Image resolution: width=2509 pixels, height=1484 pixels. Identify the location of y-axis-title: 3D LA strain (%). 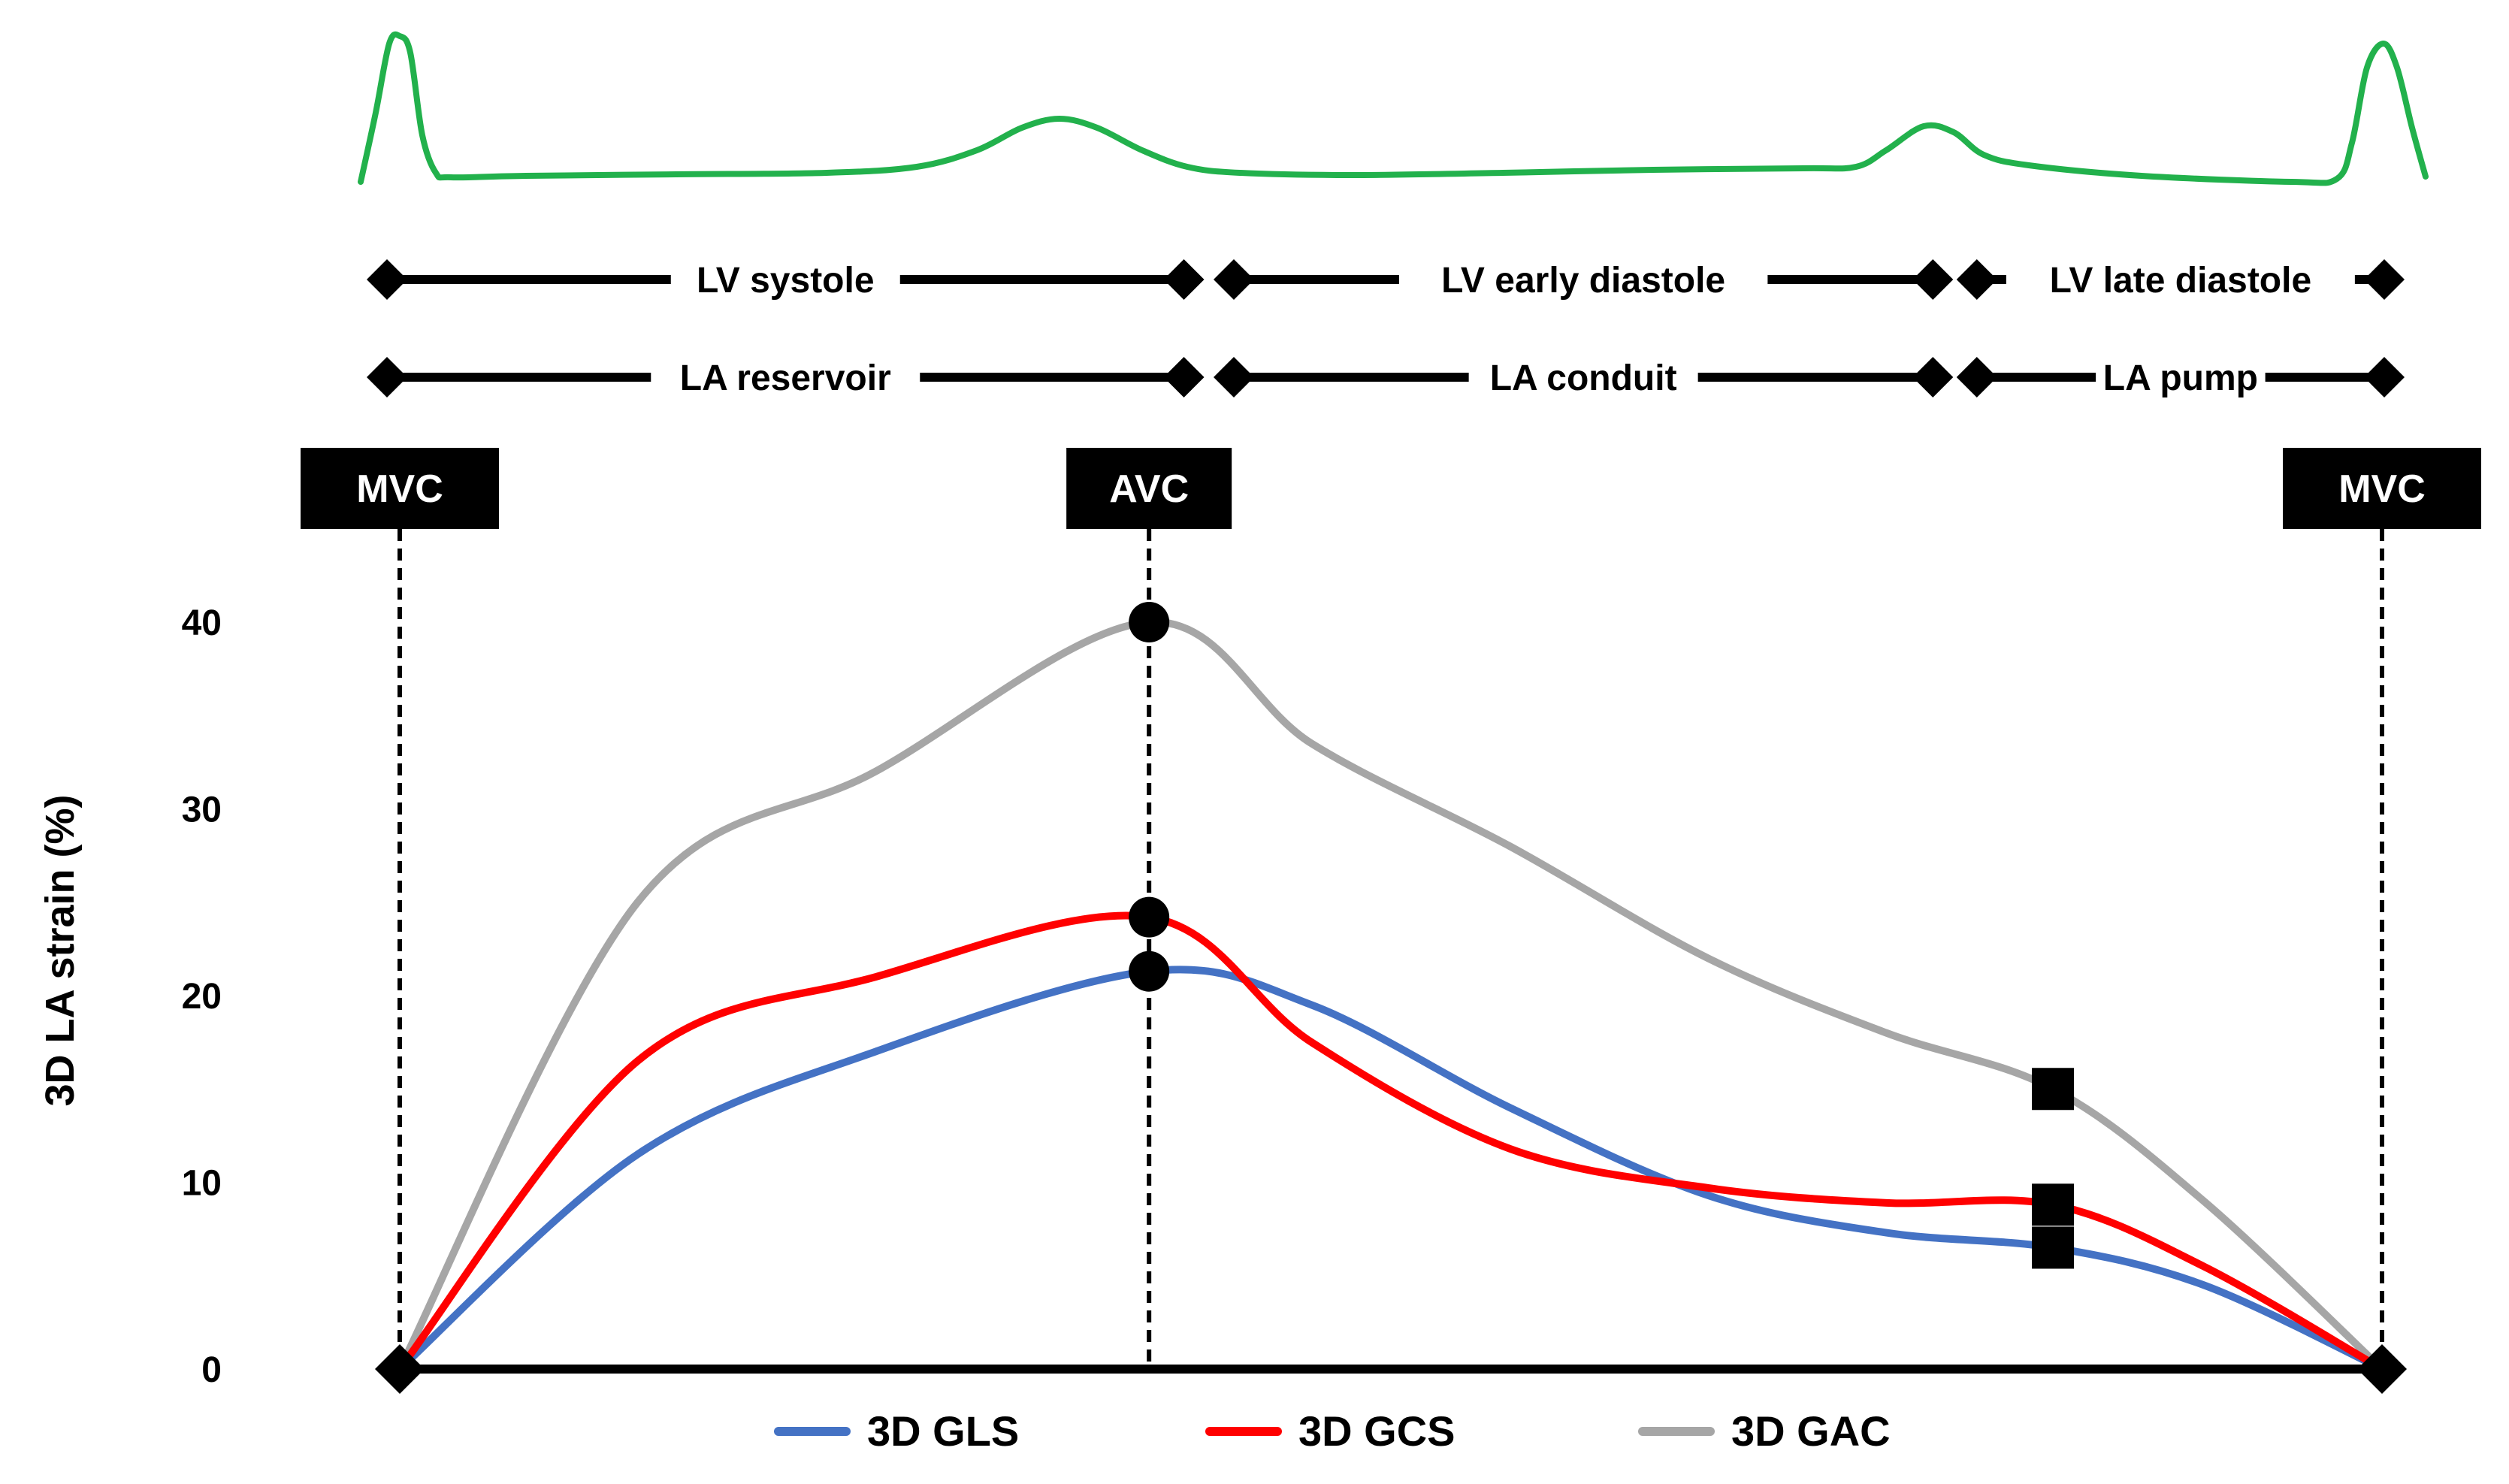
(60, 950).